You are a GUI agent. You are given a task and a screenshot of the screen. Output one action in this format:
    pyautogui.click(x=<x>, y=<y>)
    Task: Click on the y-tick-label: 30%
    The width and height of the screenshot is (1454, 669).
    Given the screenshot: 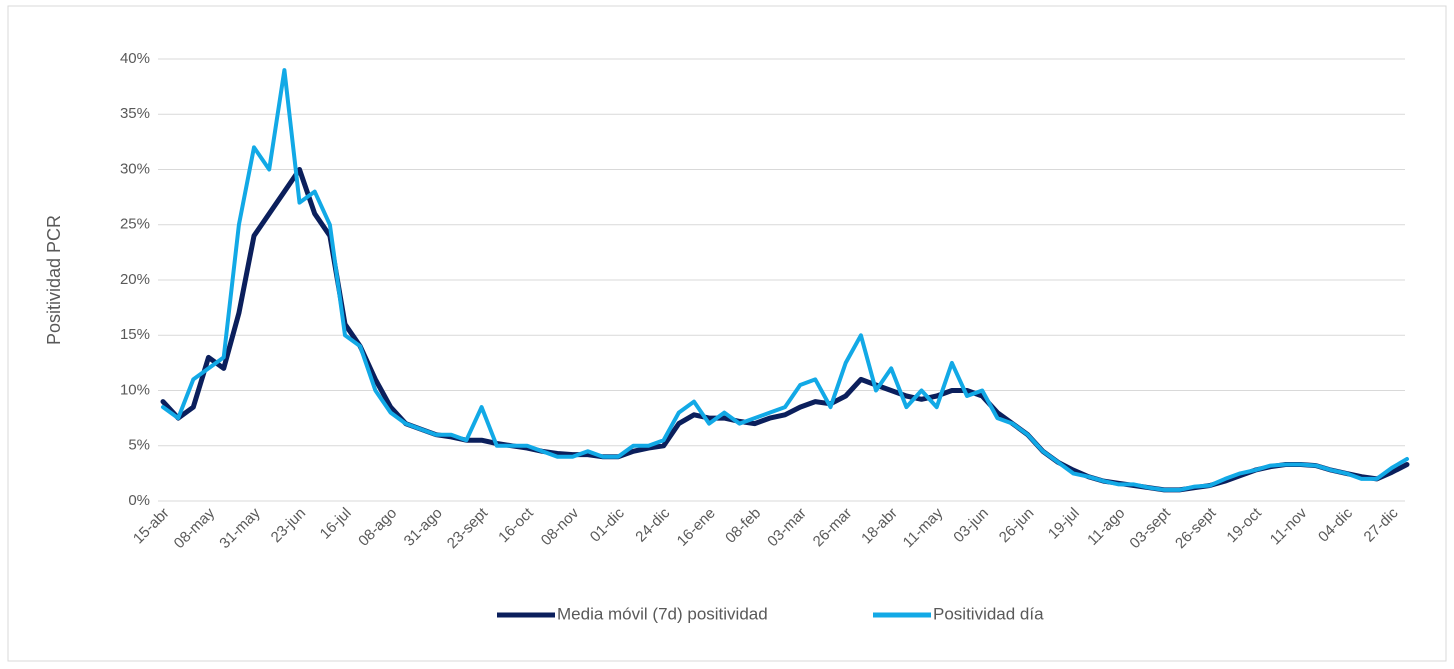 What is the action you would take?
    pyautogui.click(x=135, y=168)
    